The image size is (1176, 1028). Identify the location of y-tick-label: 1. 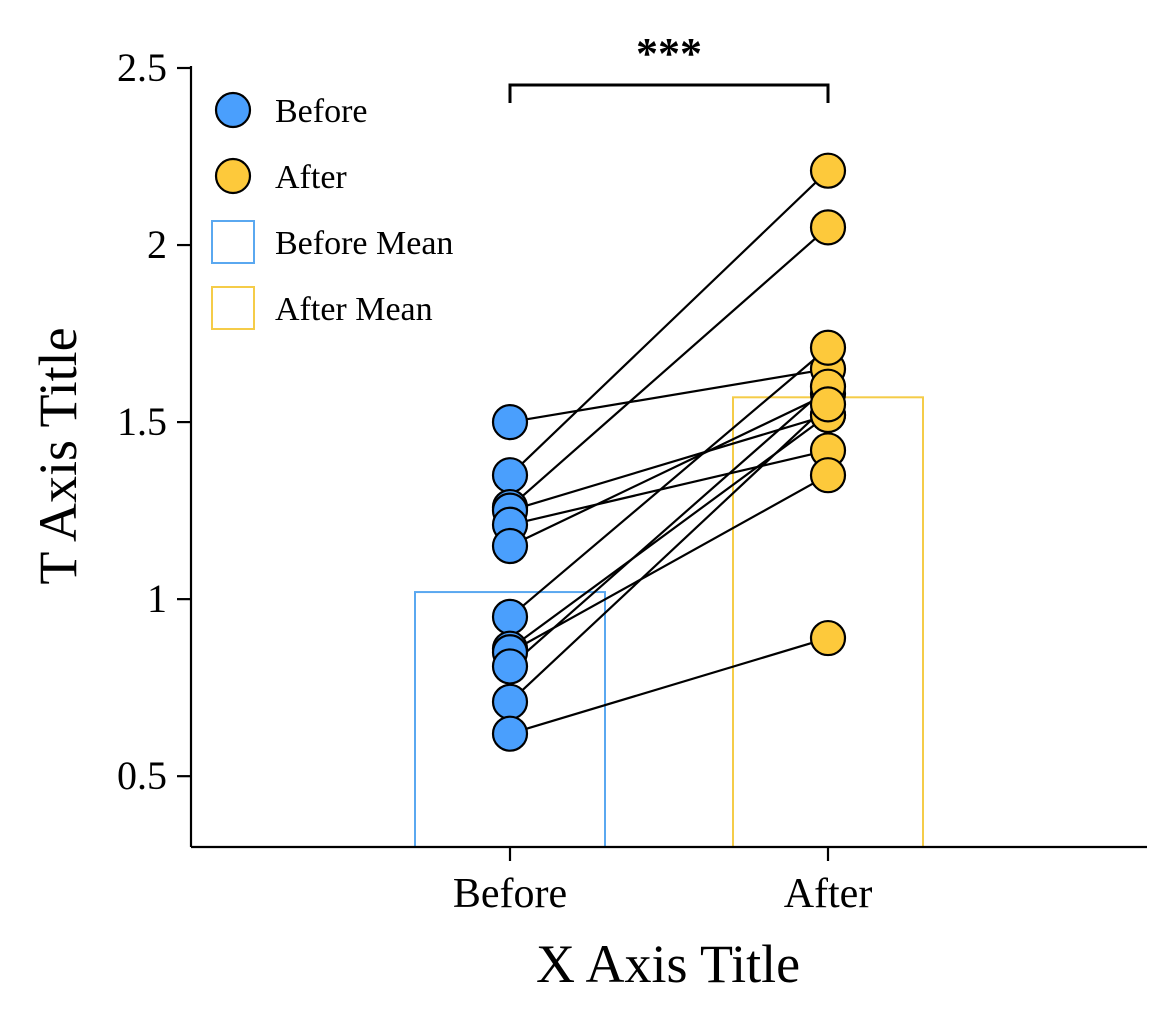
(157, 598).